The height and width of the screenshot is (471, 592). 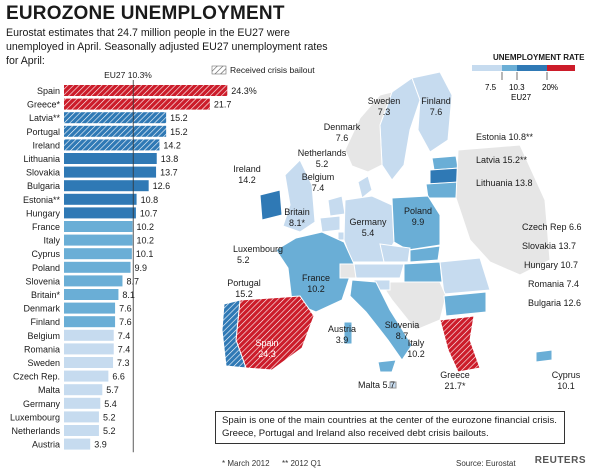 What do you see at coordinates (316, 289) in the screenshot?
I see `map-value-france: 10.2` at bounding box center [316, 289].